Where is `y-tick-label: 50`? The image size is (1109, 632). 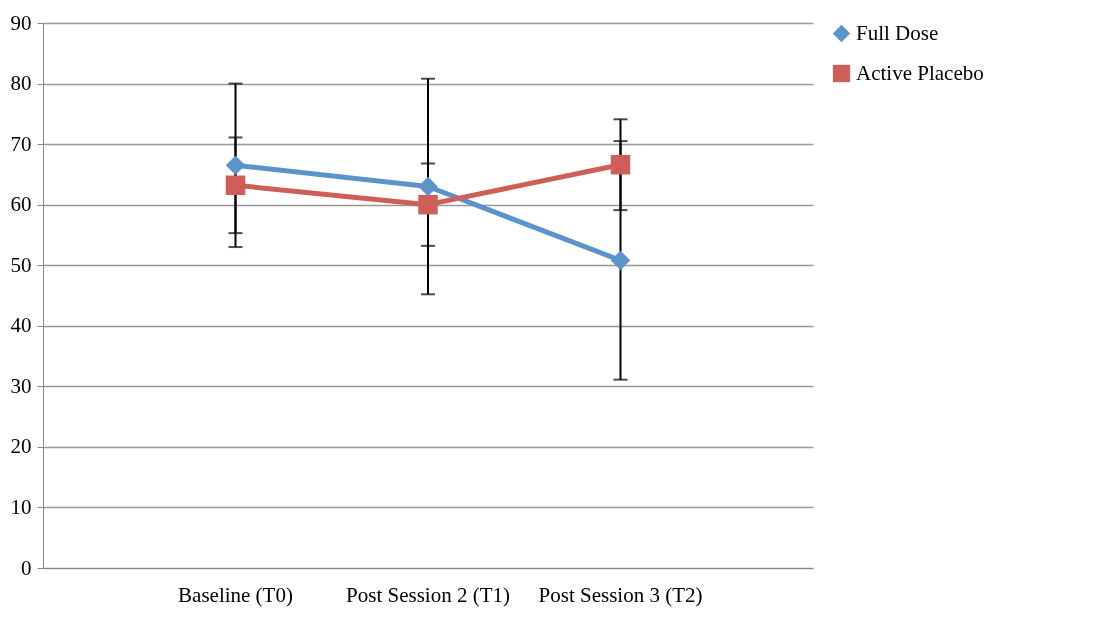
y-tick-label: 50 is located at coordinates (21, 264).